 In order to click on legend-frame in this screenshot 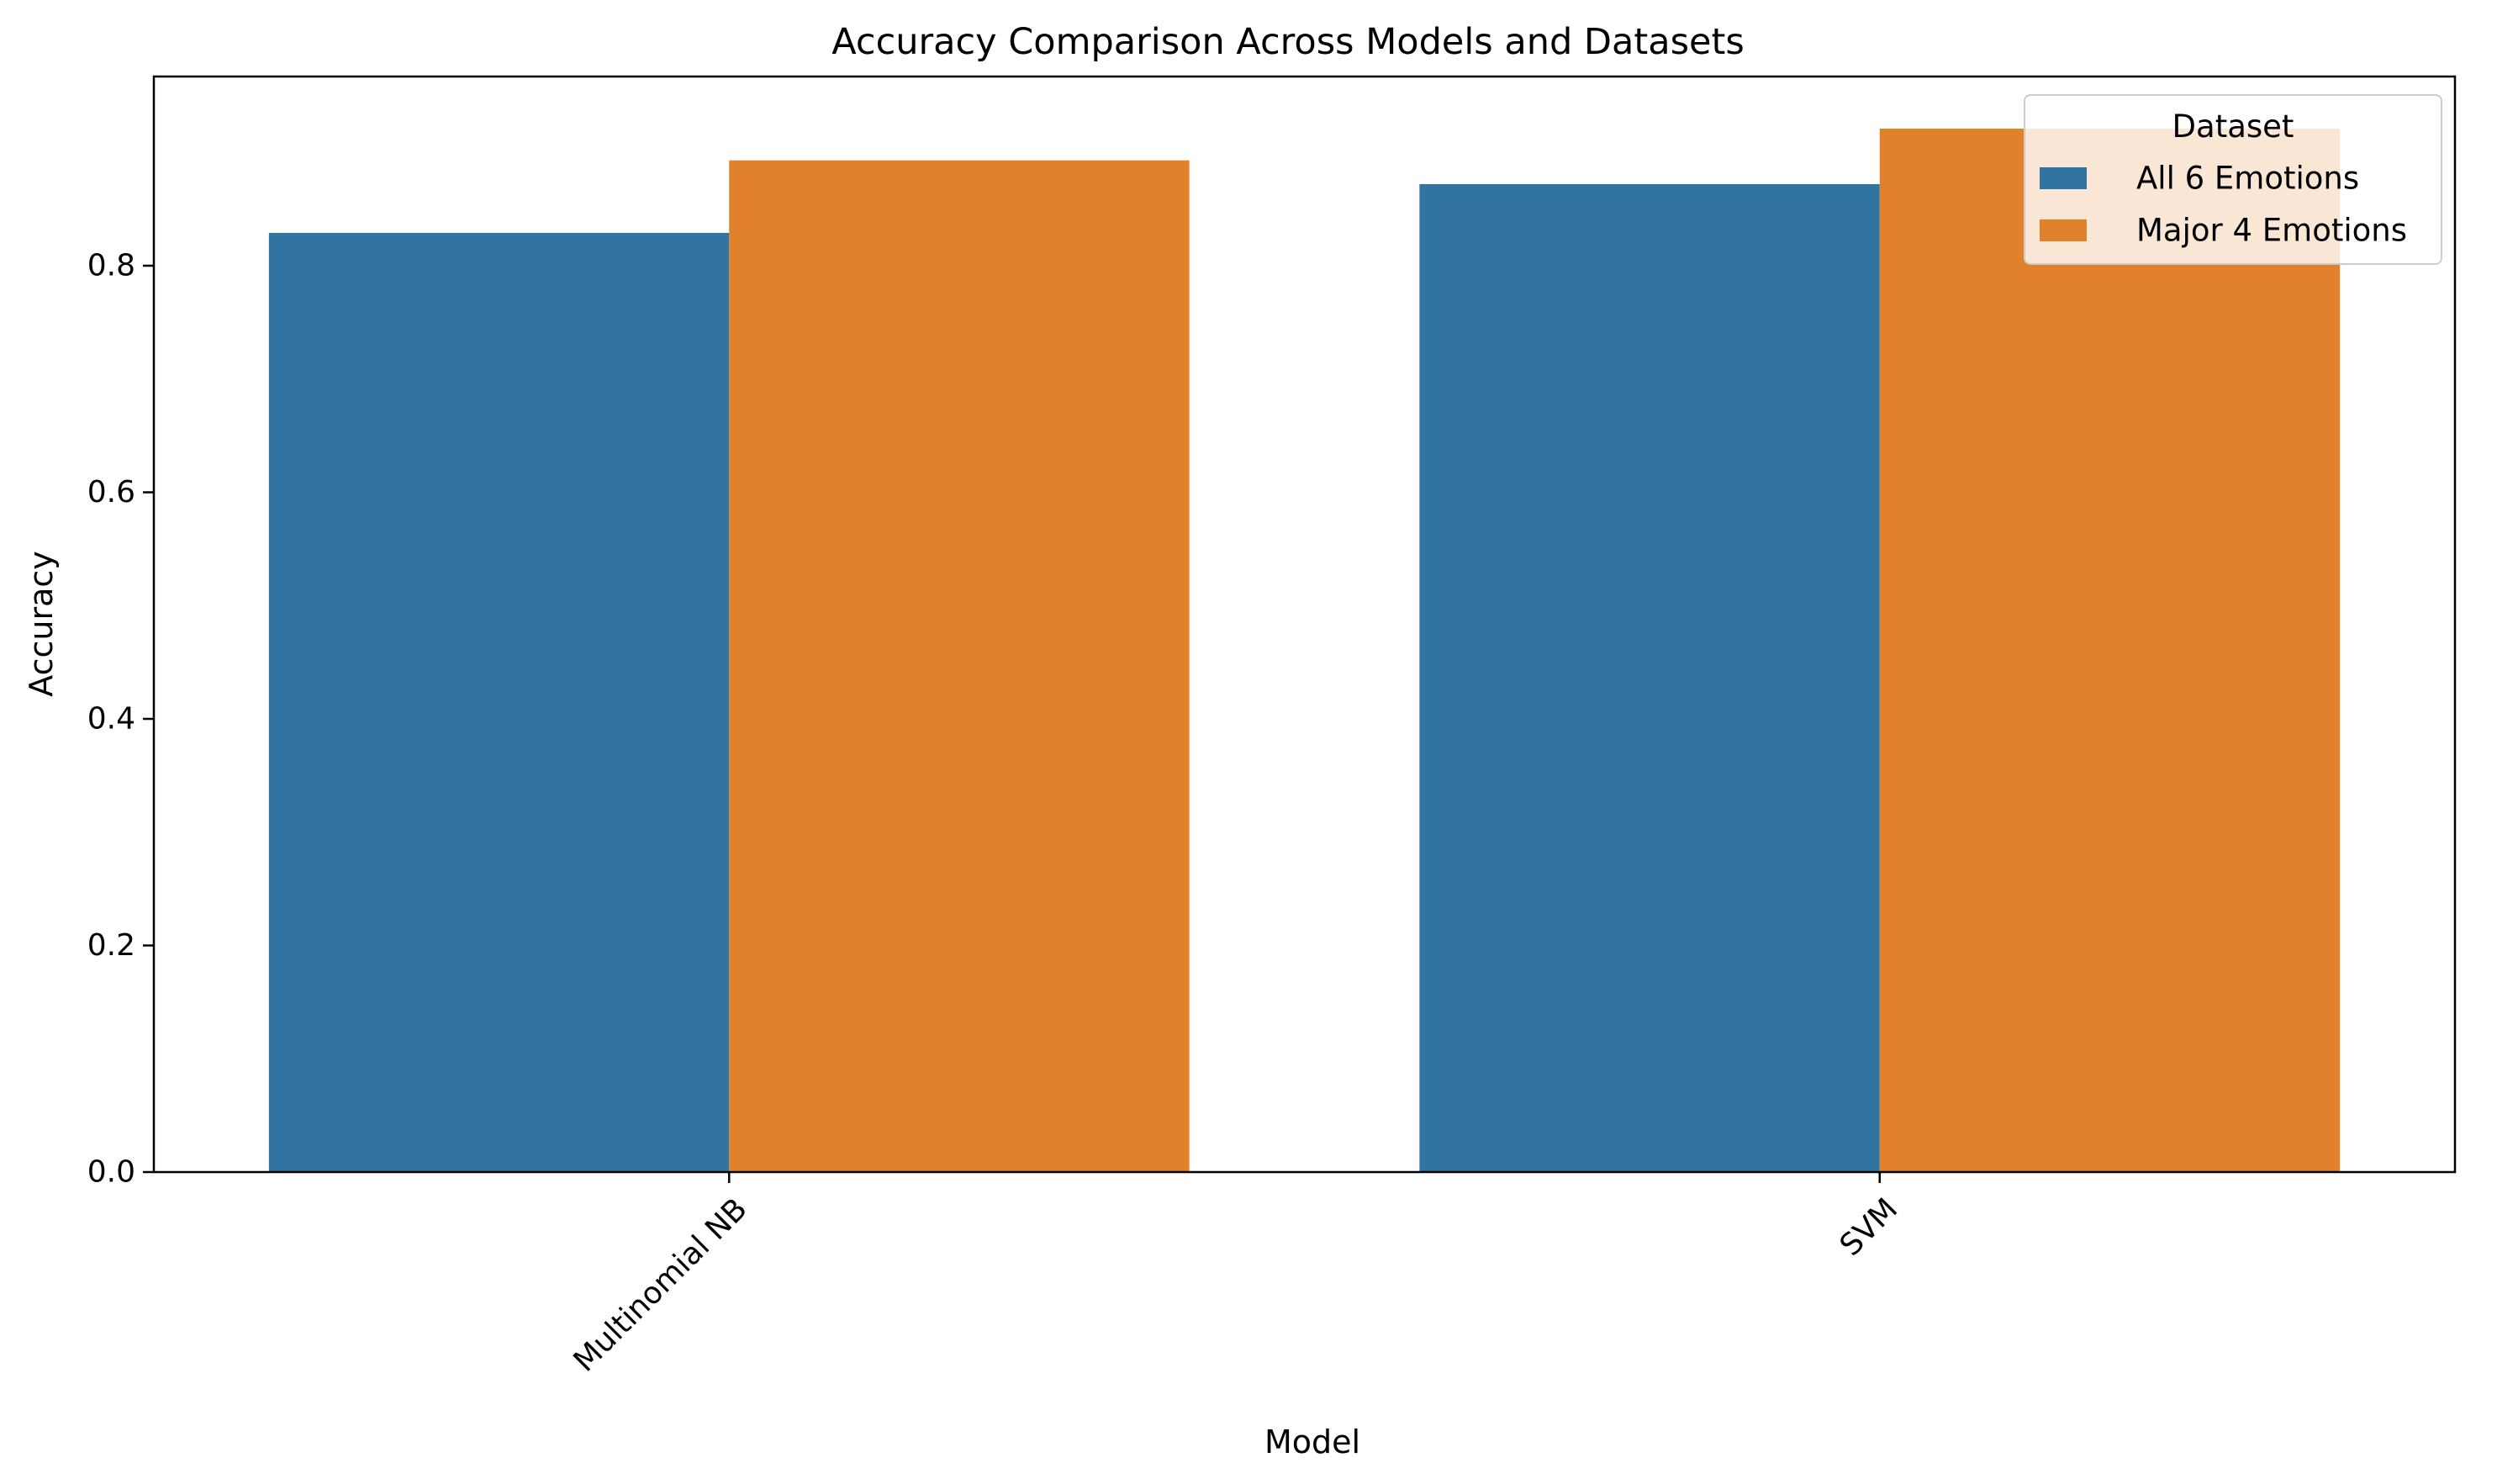, I will do `click(2233, 179)`.